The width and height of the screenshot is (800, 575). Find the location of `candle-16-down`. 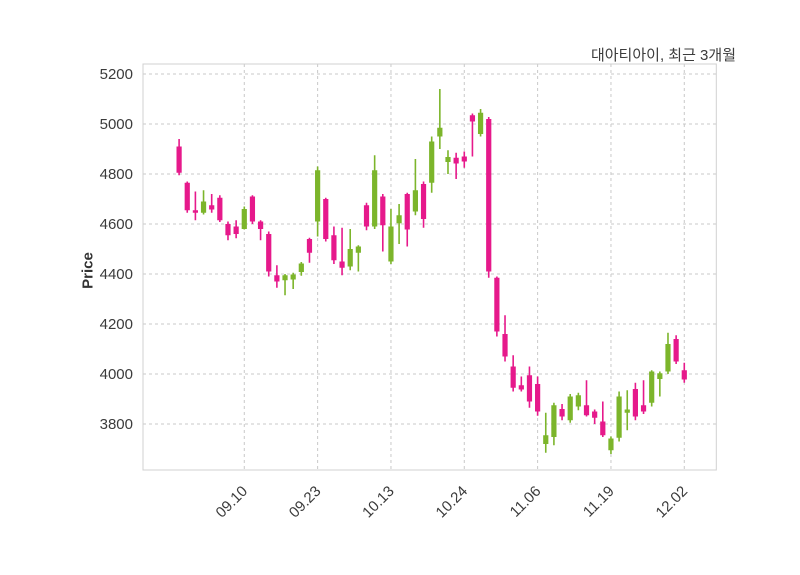

candle-16-down is located at coordinates (309, 250).